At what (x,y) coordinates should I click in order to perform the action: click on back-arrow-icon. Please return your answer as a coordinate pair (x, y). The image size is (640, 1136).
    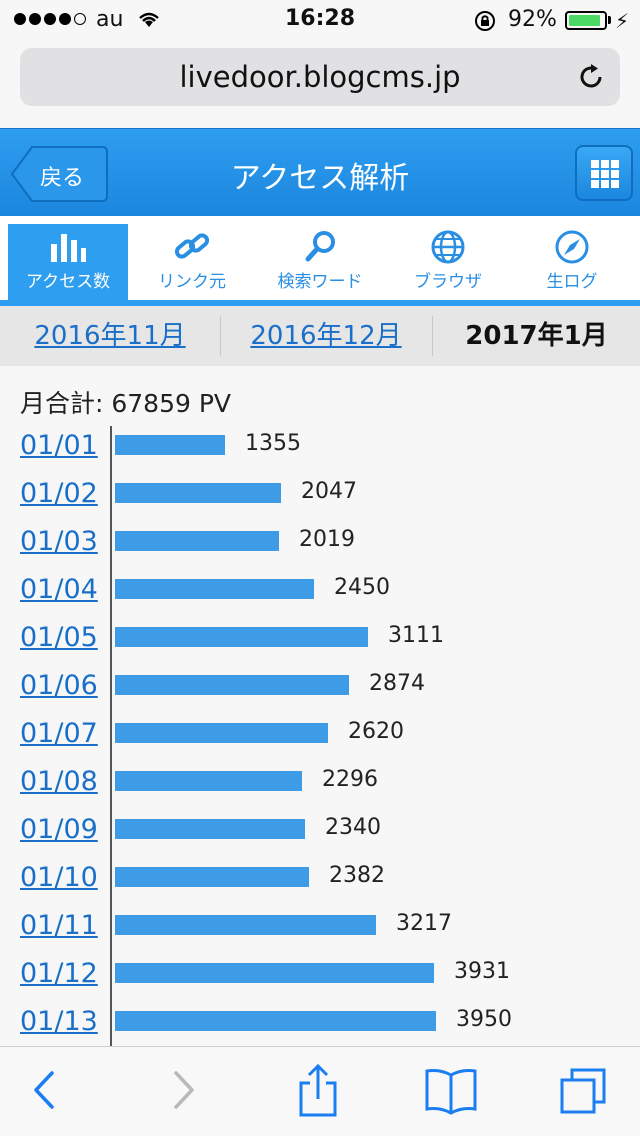
    Looking at the image, I should click on (44, 1090).